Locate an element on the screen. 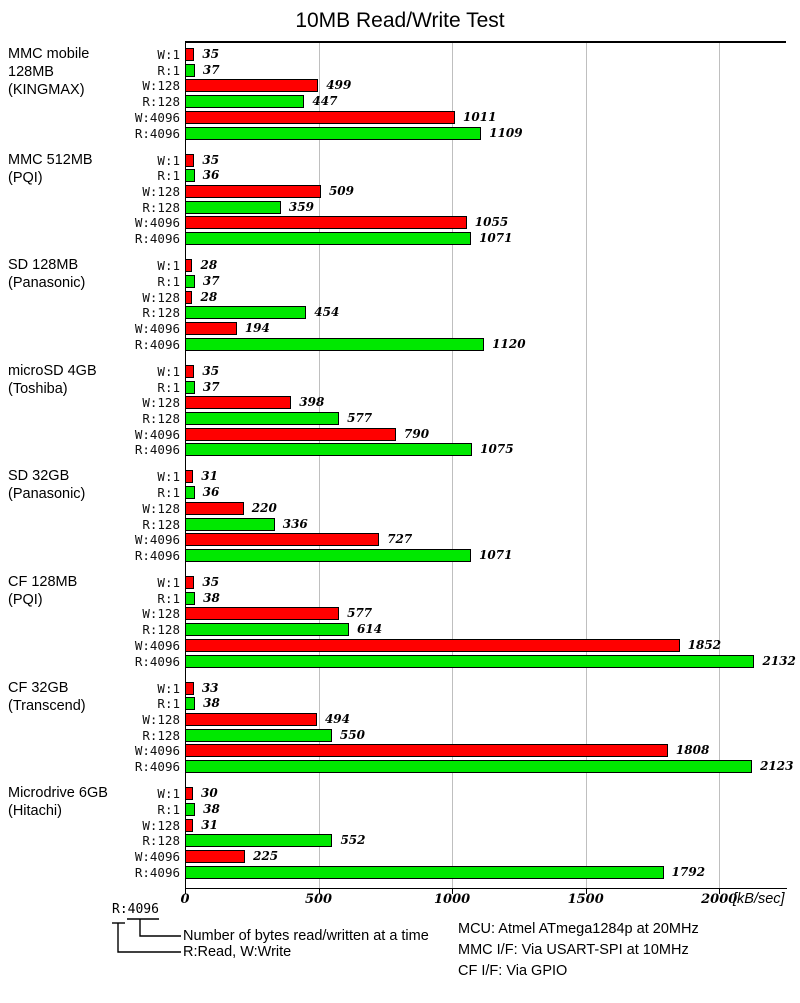 The width and height of the screenshot is (800, 1003). group-label-5: CF 128MB (PQI) is located at coordinates (73, 591).